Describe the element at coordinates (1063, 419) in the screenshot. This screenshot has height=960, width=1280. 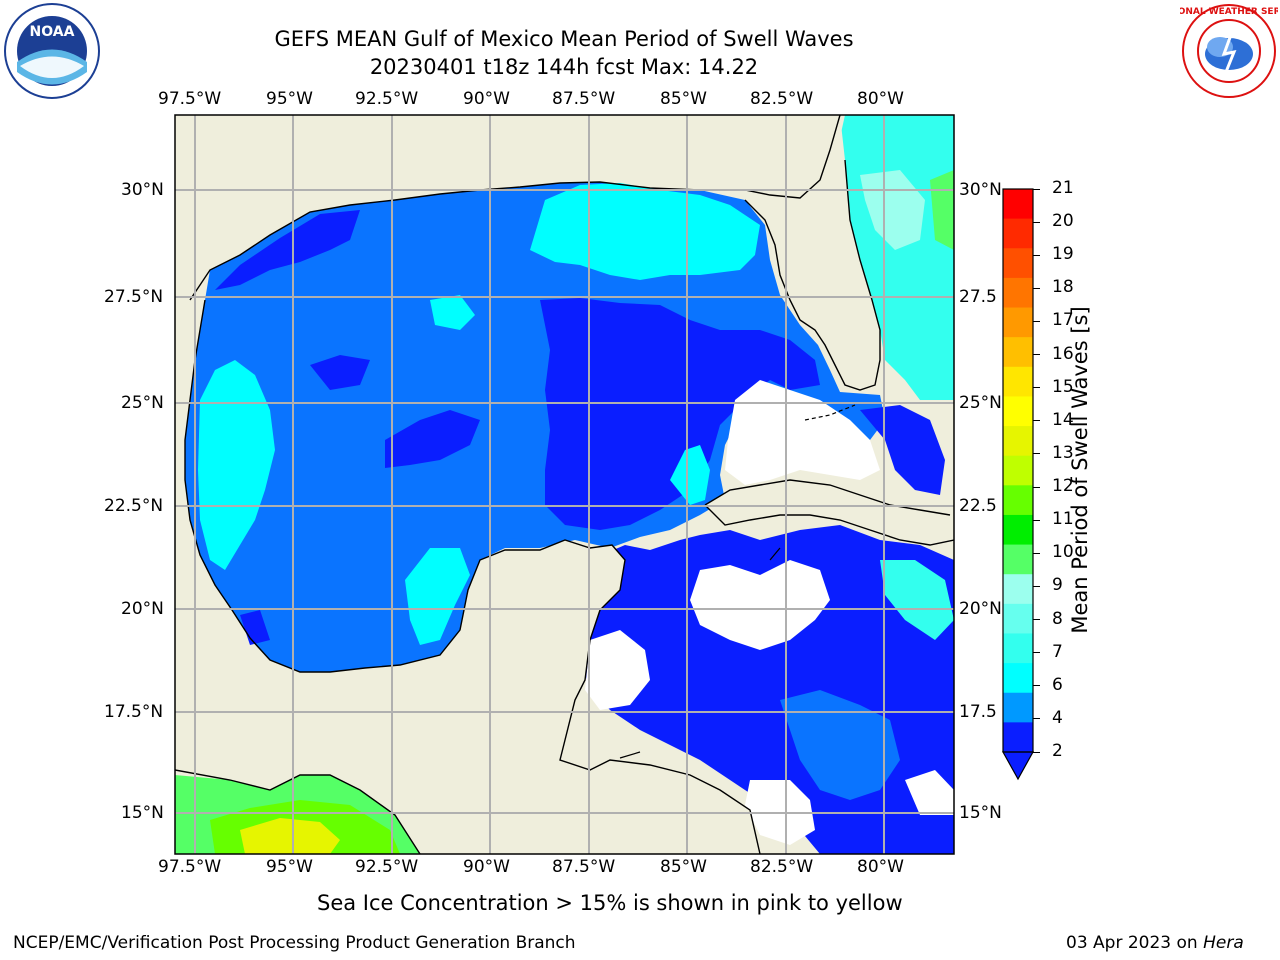
I see `colorbar-tick-label: 14` at that location.